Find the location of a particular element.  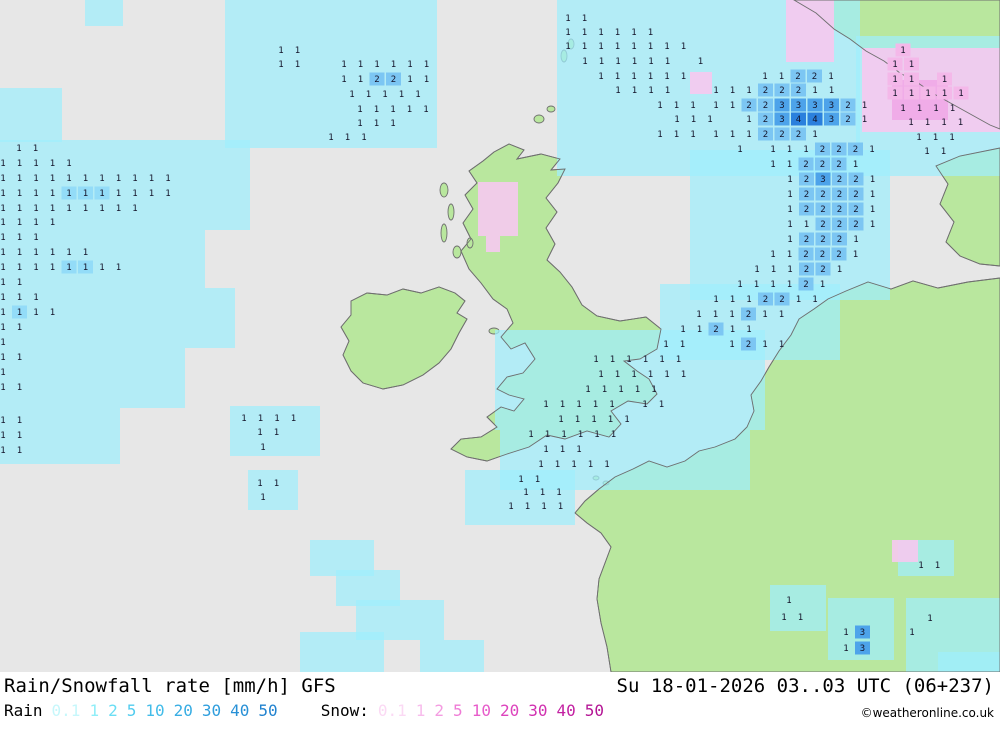

map-timestamp: Su 18-01-2026 03..03 UTC (06+237) is located at coordinates (805, 686).